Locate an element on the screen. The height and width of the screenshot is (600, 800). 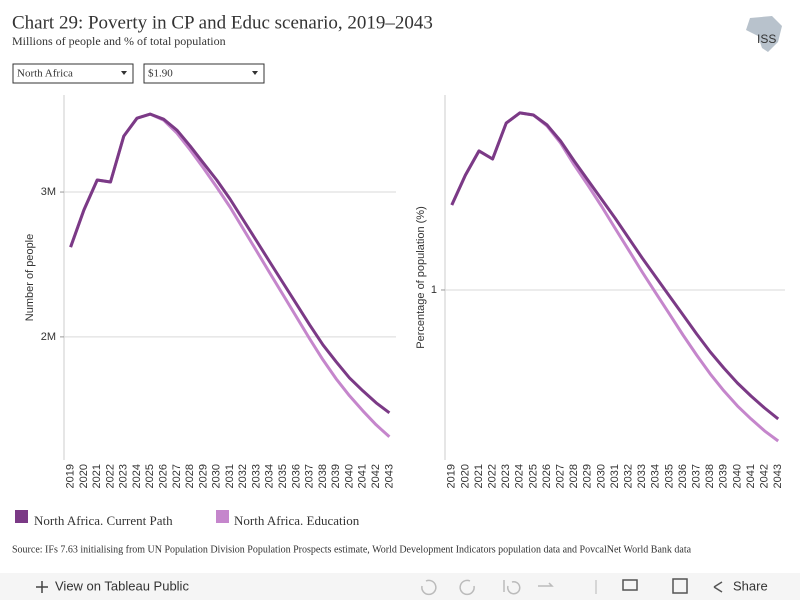
logo: ISS is located at coordinates (764, 34).